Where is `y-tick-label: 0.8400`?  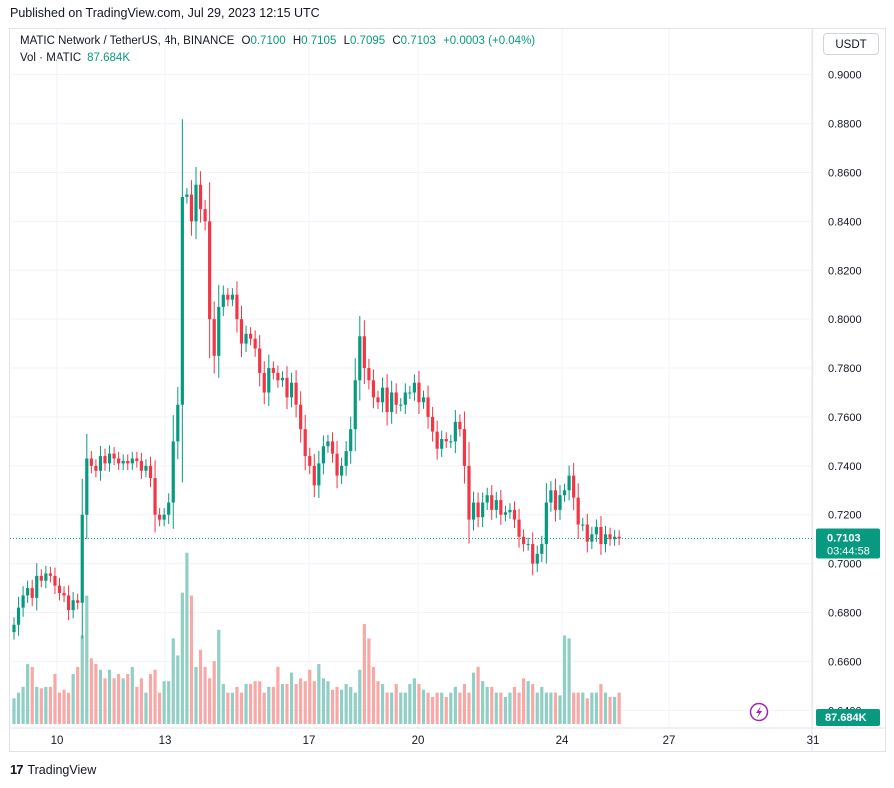
y-tick-label: 0.8400 is located at coordinates (845, 222).